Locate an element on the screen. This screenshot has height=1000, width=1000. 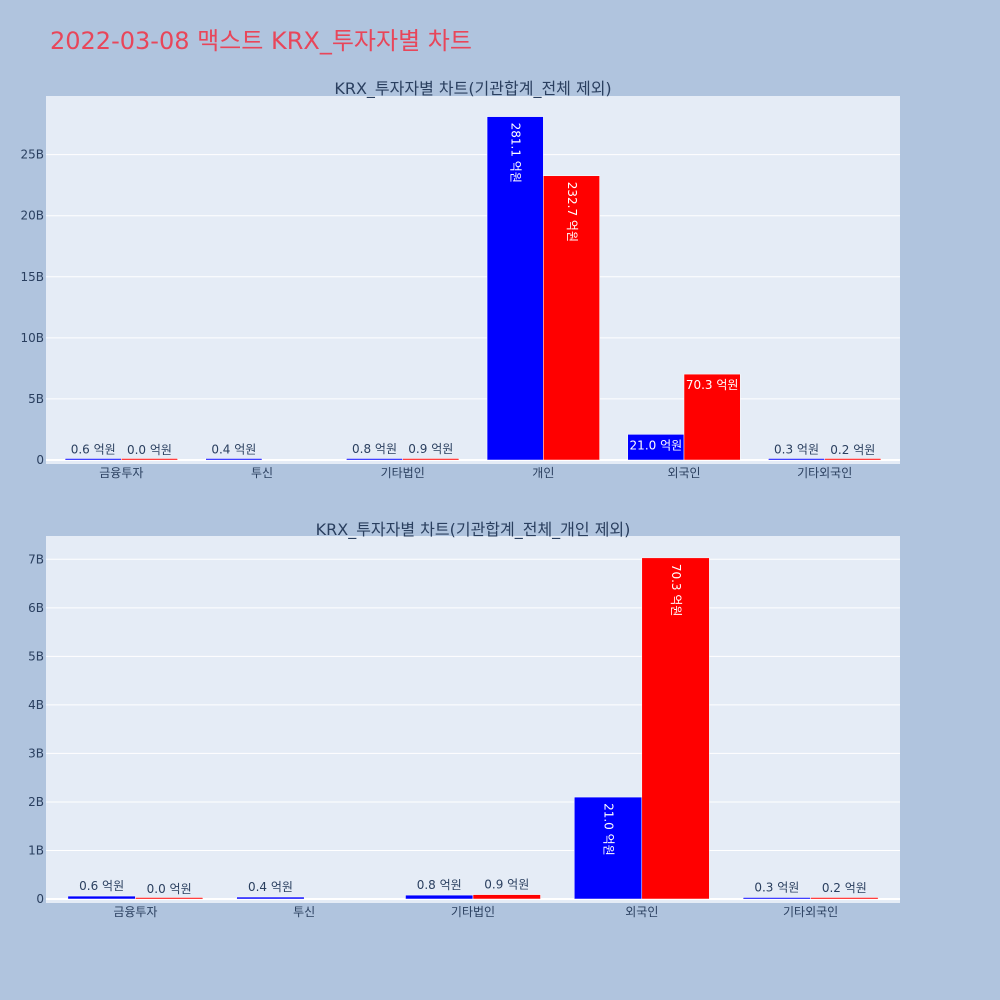
chart-title: KRX_투자자별 차트(기관합계_전체 제외) is located at coordinates (472, 89).